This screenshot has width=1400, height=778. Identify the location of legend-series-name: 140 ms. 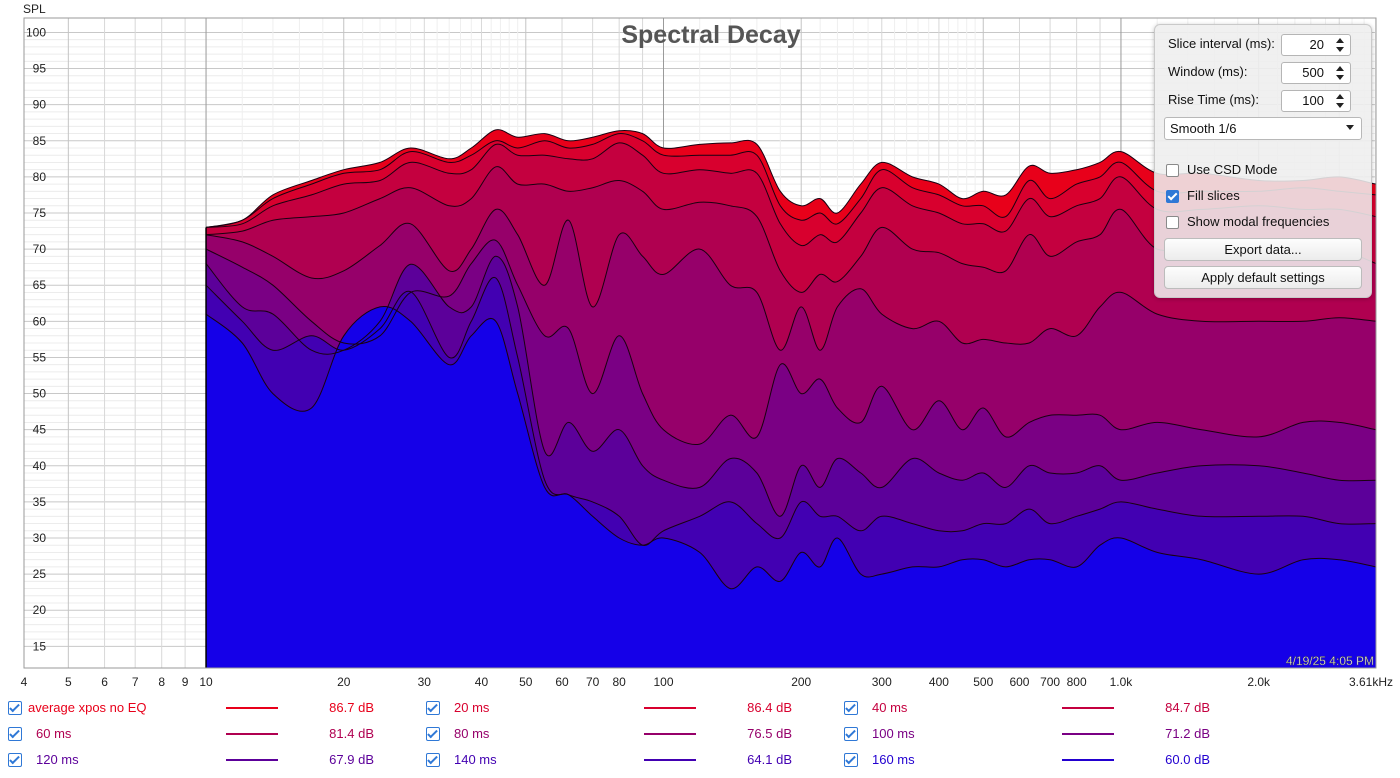
(475, 759).